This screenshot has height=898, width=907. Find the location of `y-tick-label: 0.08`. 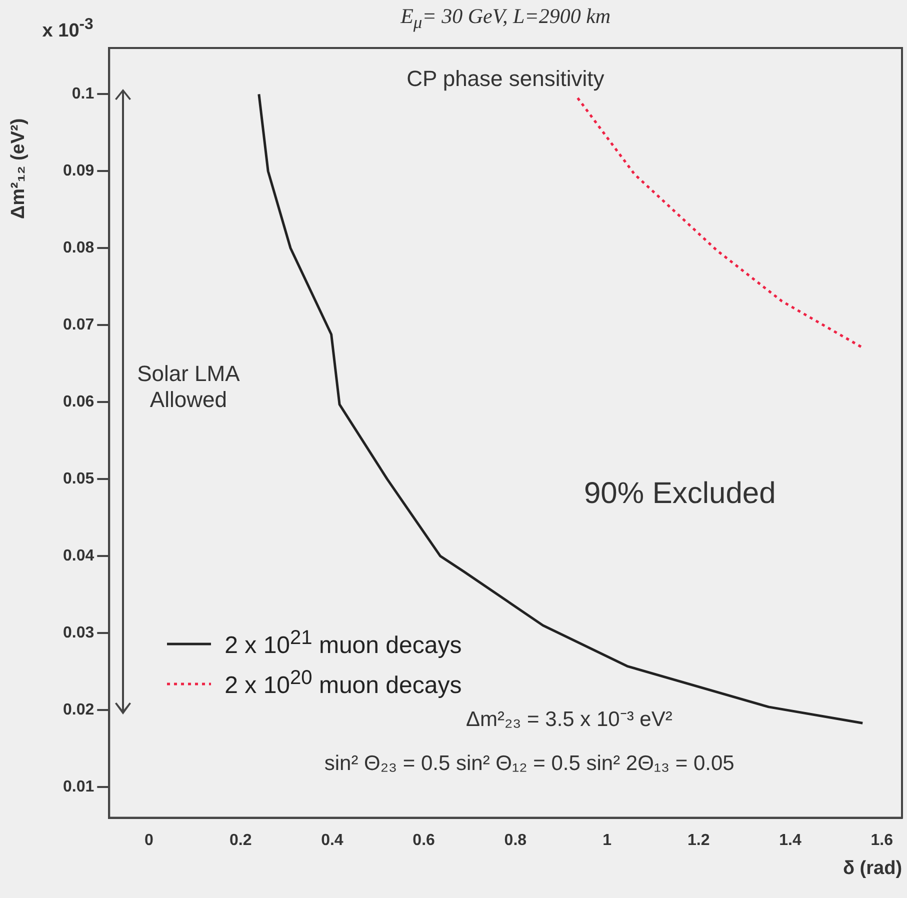

y-tick-label: 0.08 is located at coordinates (78, 248).